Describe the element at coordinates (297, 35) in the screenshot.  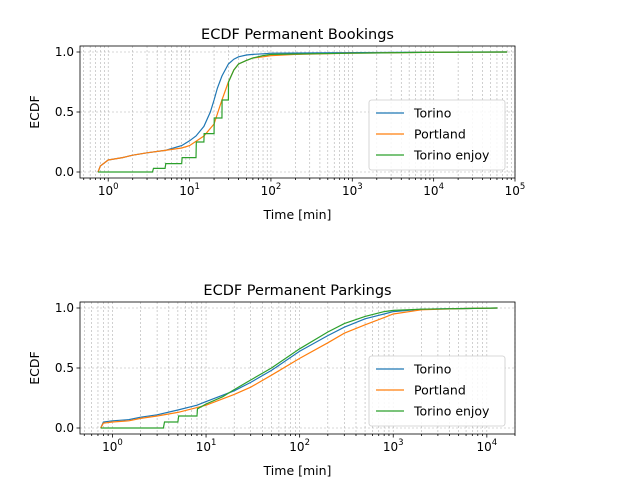
I see `chart-title: ECDF Permanent Bookings` at that location.